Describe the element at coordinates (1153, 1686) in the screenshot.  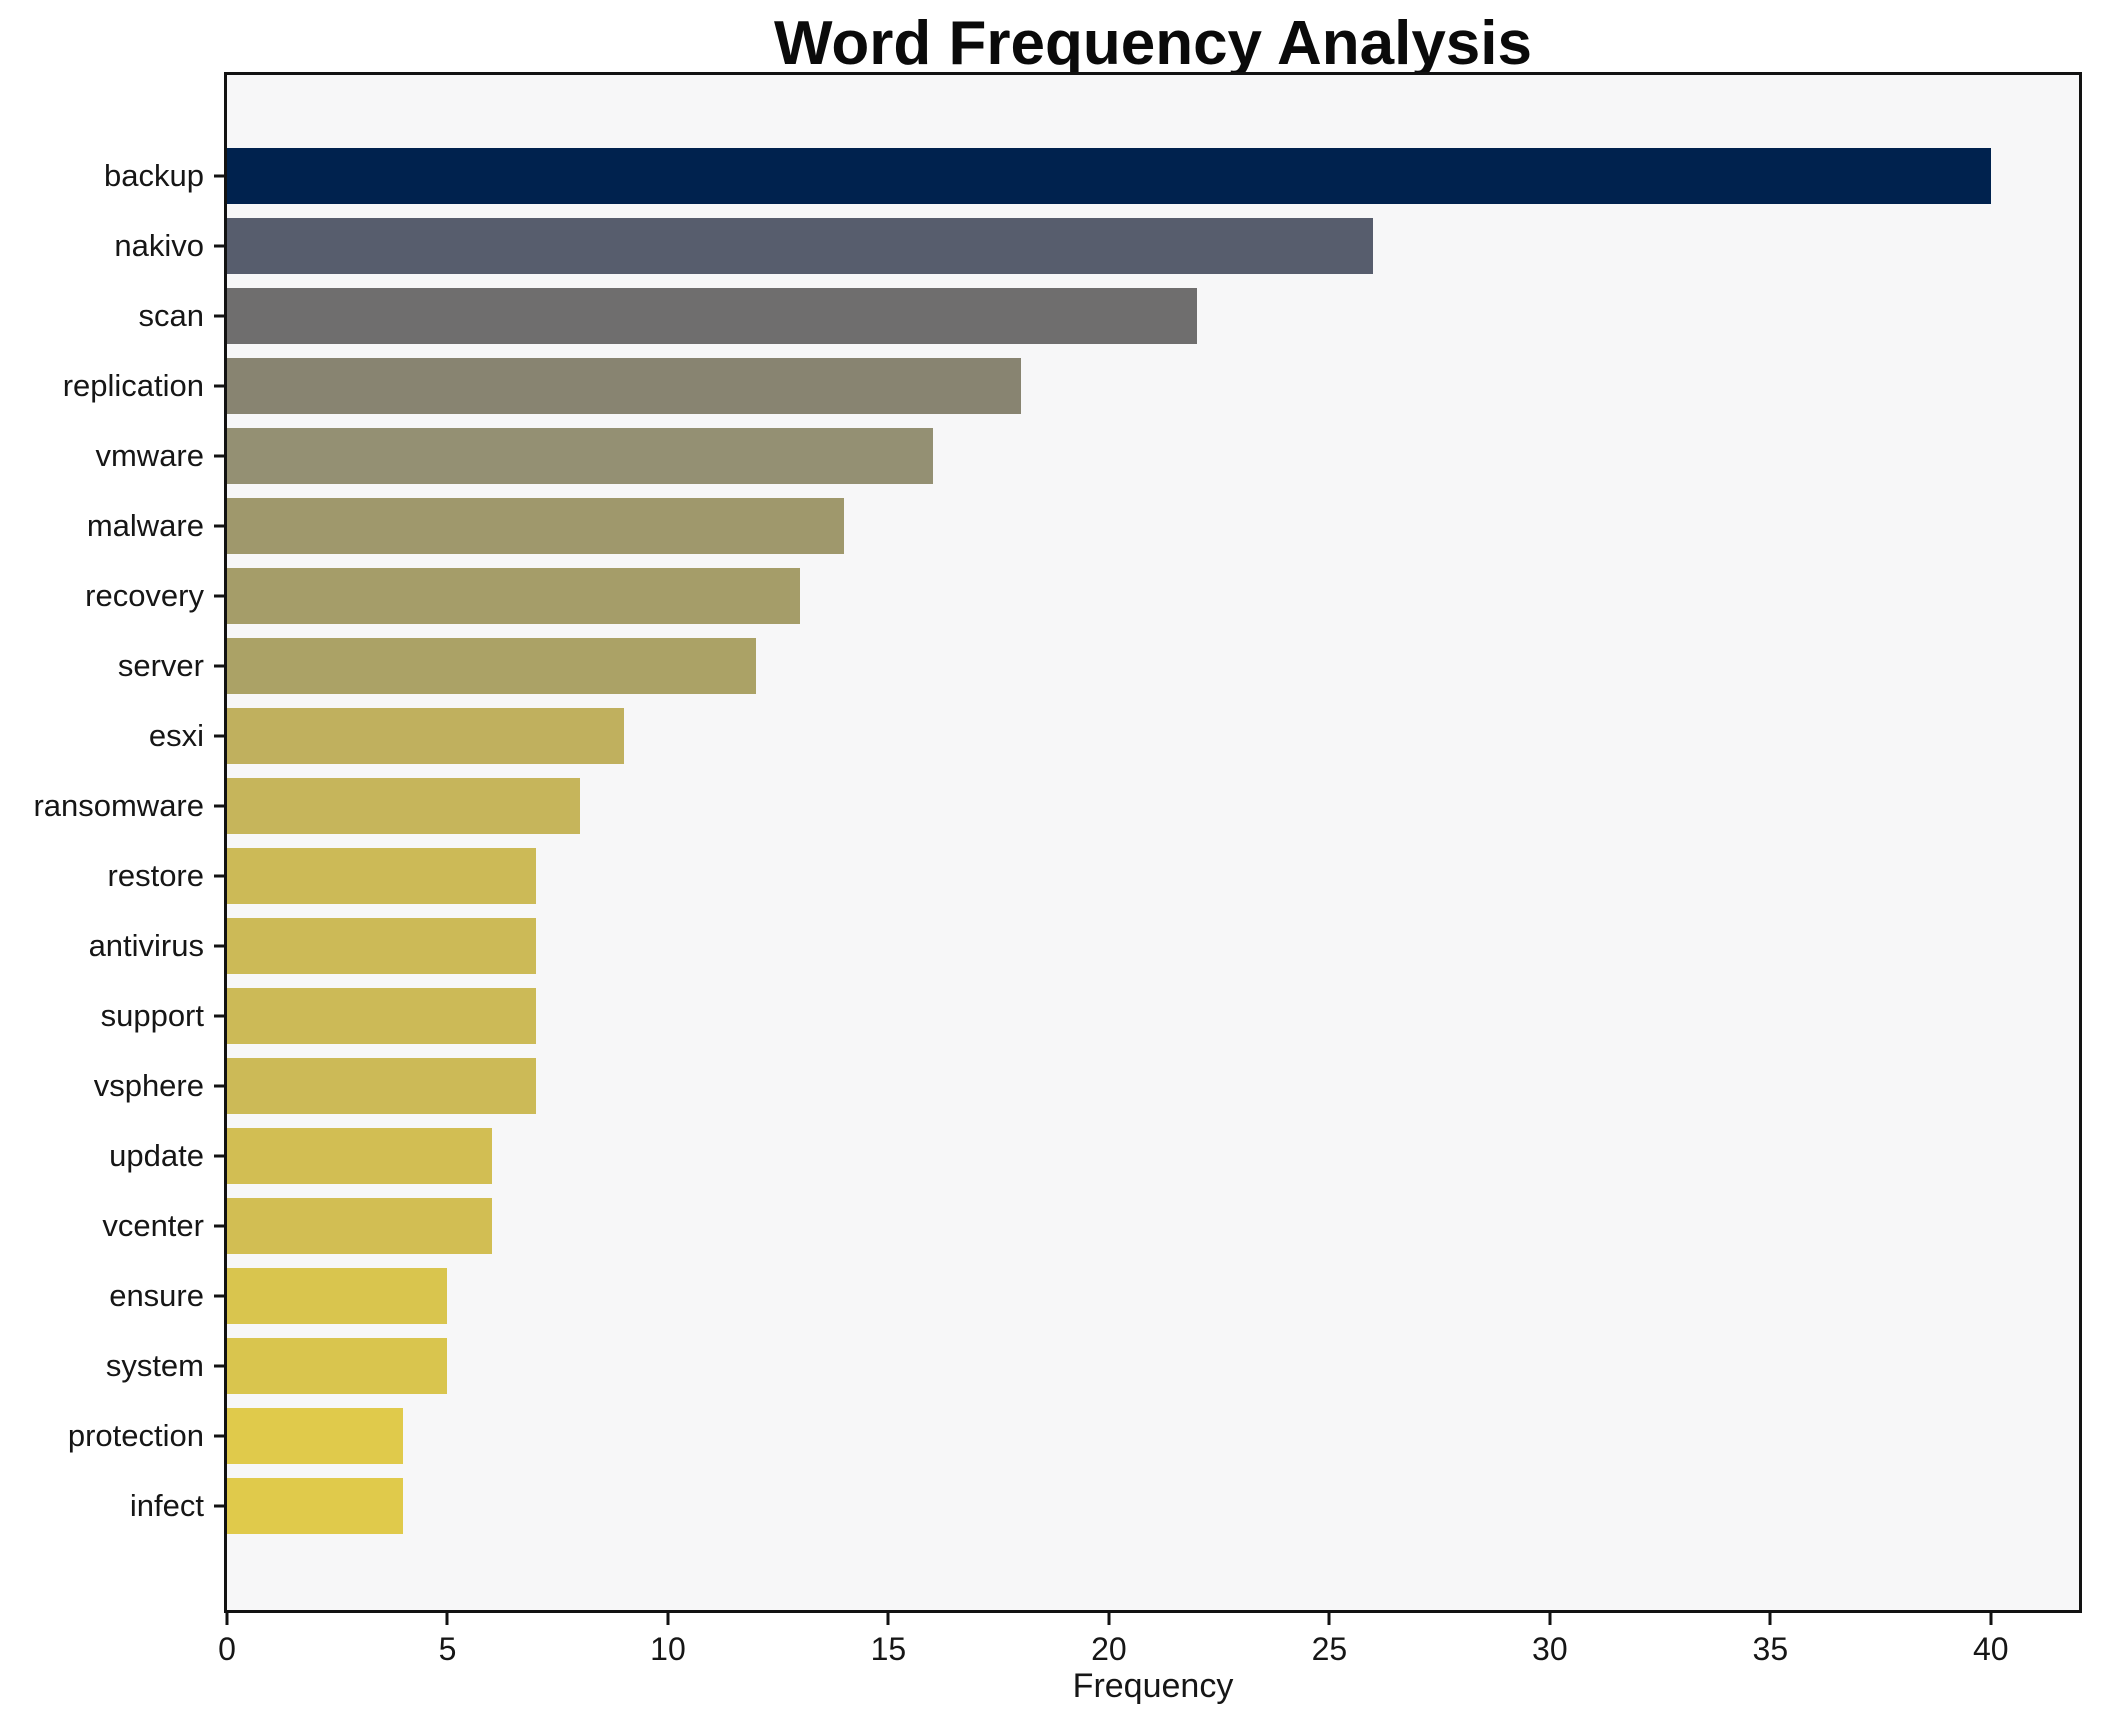
I see `x-axis-label: Frequency` at that location.